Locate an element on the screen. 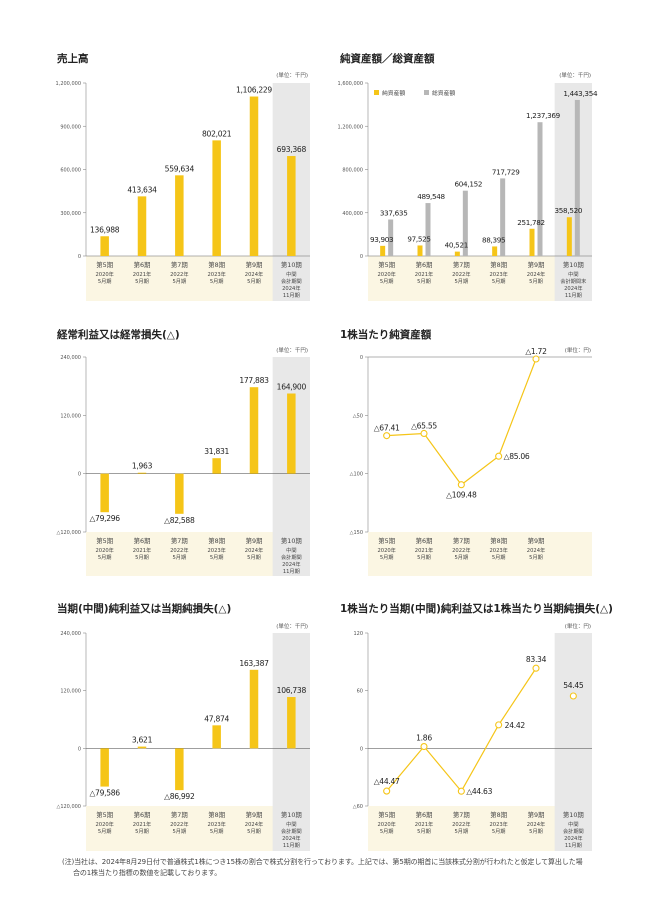  y-tick-label: 0 is located at coordinates (79, 257).